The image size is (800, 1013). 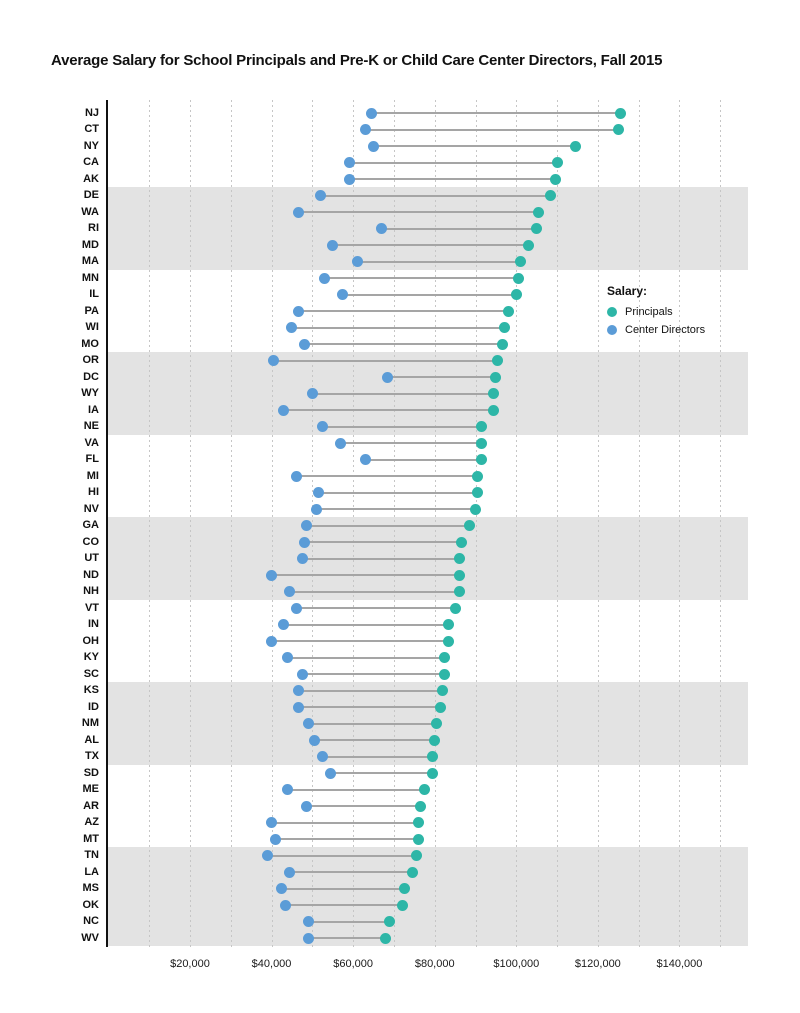 I want to click on state-label: AR, so click(x=91, y=805).